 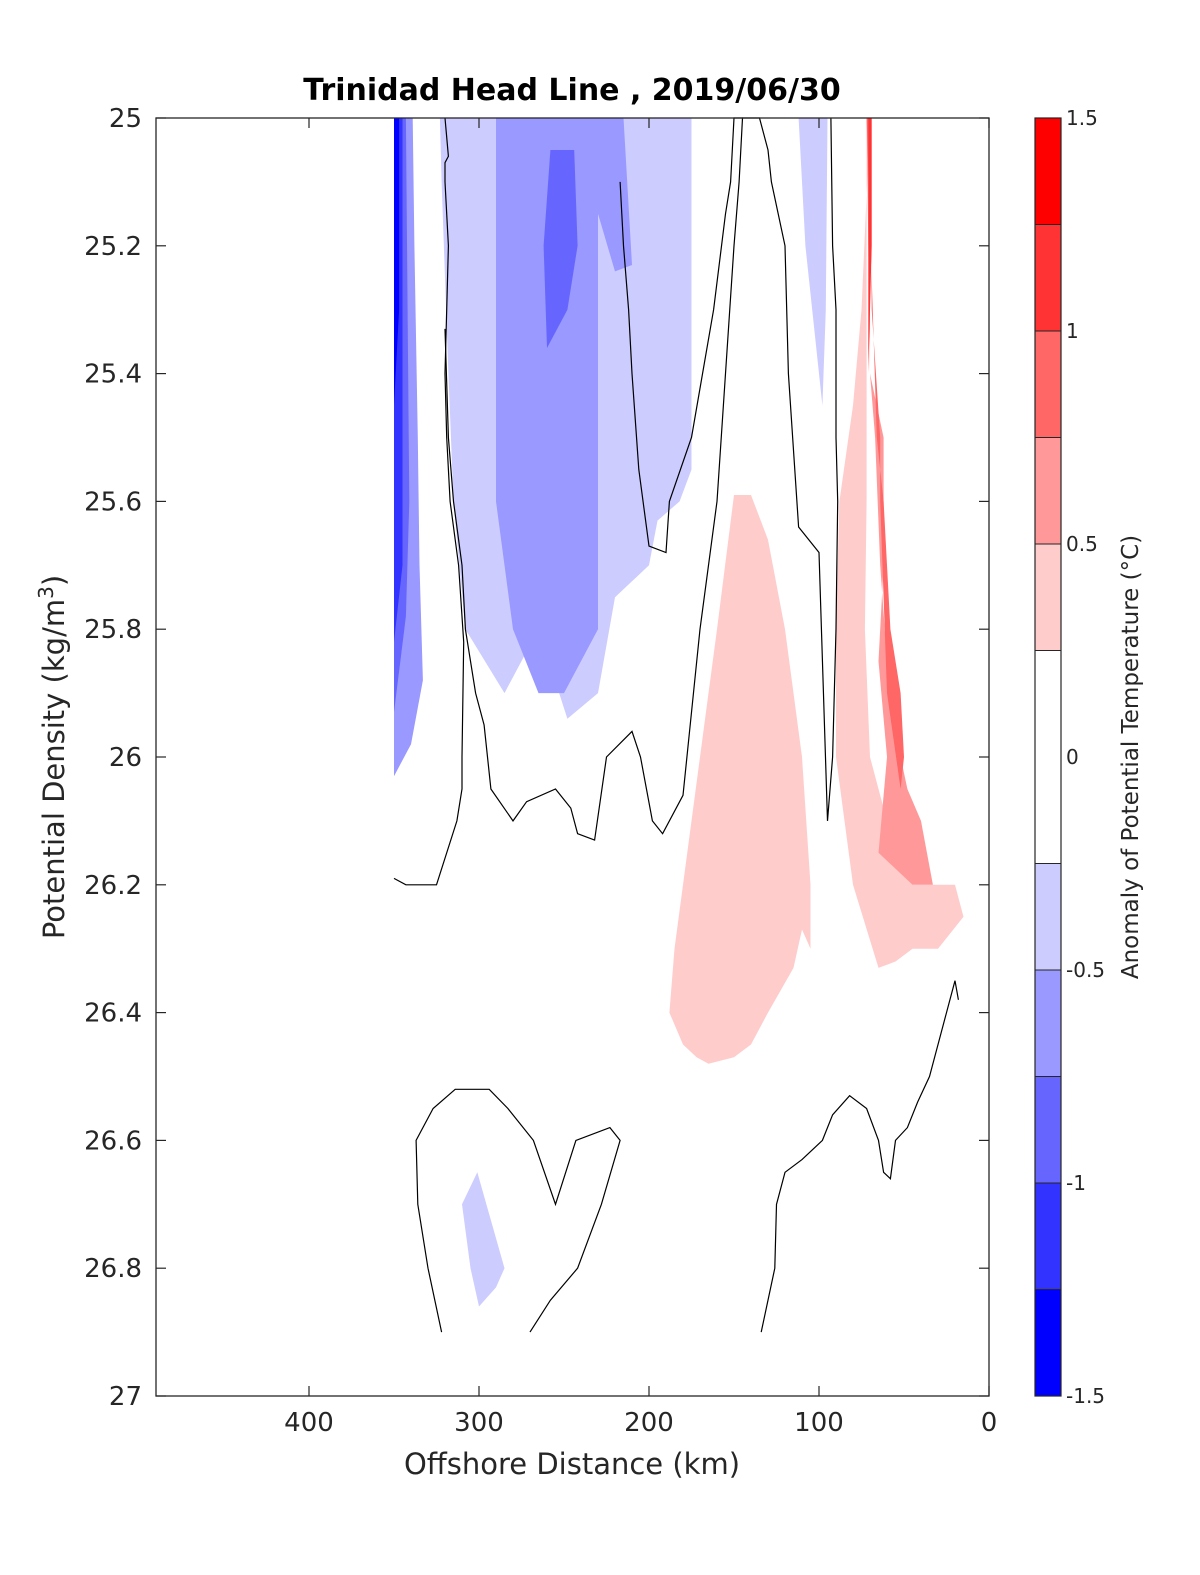 I want to click on y-tick-label: 25, so click(x=125, y=119).